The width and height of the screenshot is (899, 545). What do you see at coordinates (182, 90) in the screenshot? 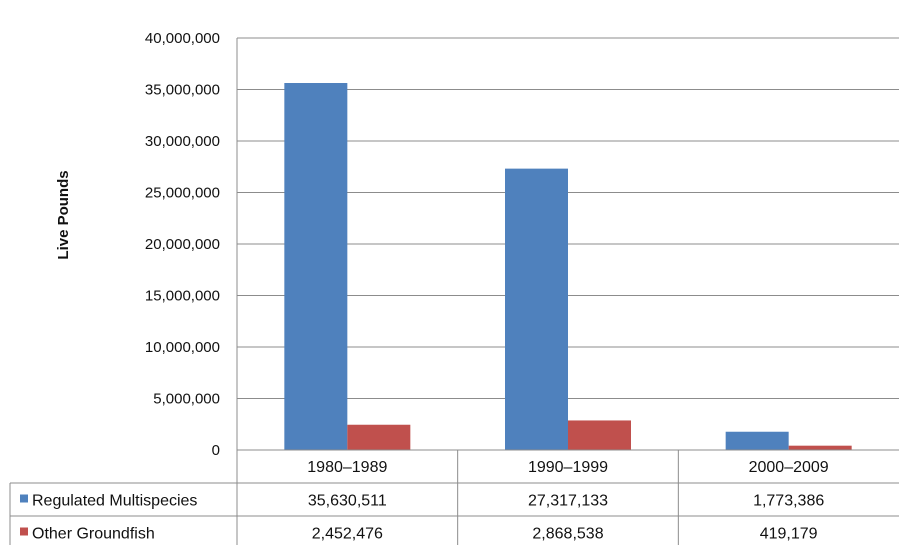
I see `y-tick-label: 35,000,000` at bounding box center [182, 90].